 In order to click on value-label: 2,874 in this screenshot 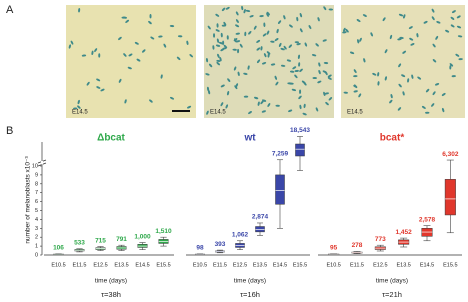, I will do `click(260, 217)`.